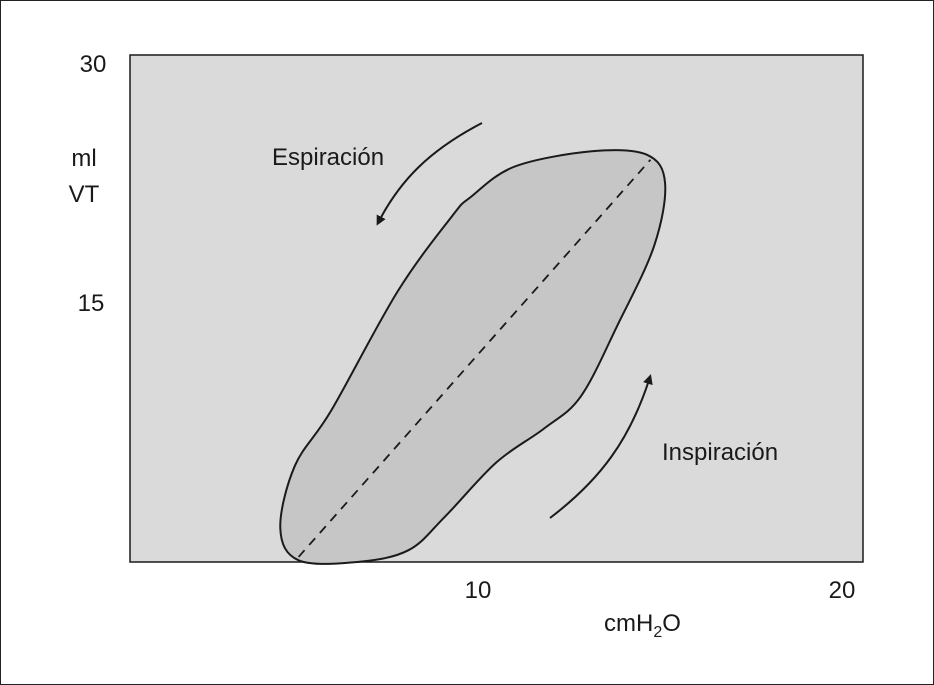  I want to click on x-axis-label-subscript: 2, so click(657, 632).